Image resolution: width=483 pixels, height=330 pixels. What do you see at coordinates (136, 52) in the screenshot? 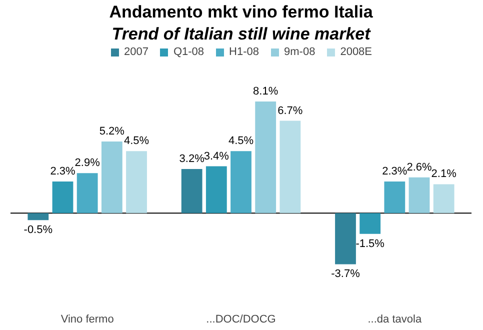
I see `legend-label: 2007` at bounding box center [136, 52].